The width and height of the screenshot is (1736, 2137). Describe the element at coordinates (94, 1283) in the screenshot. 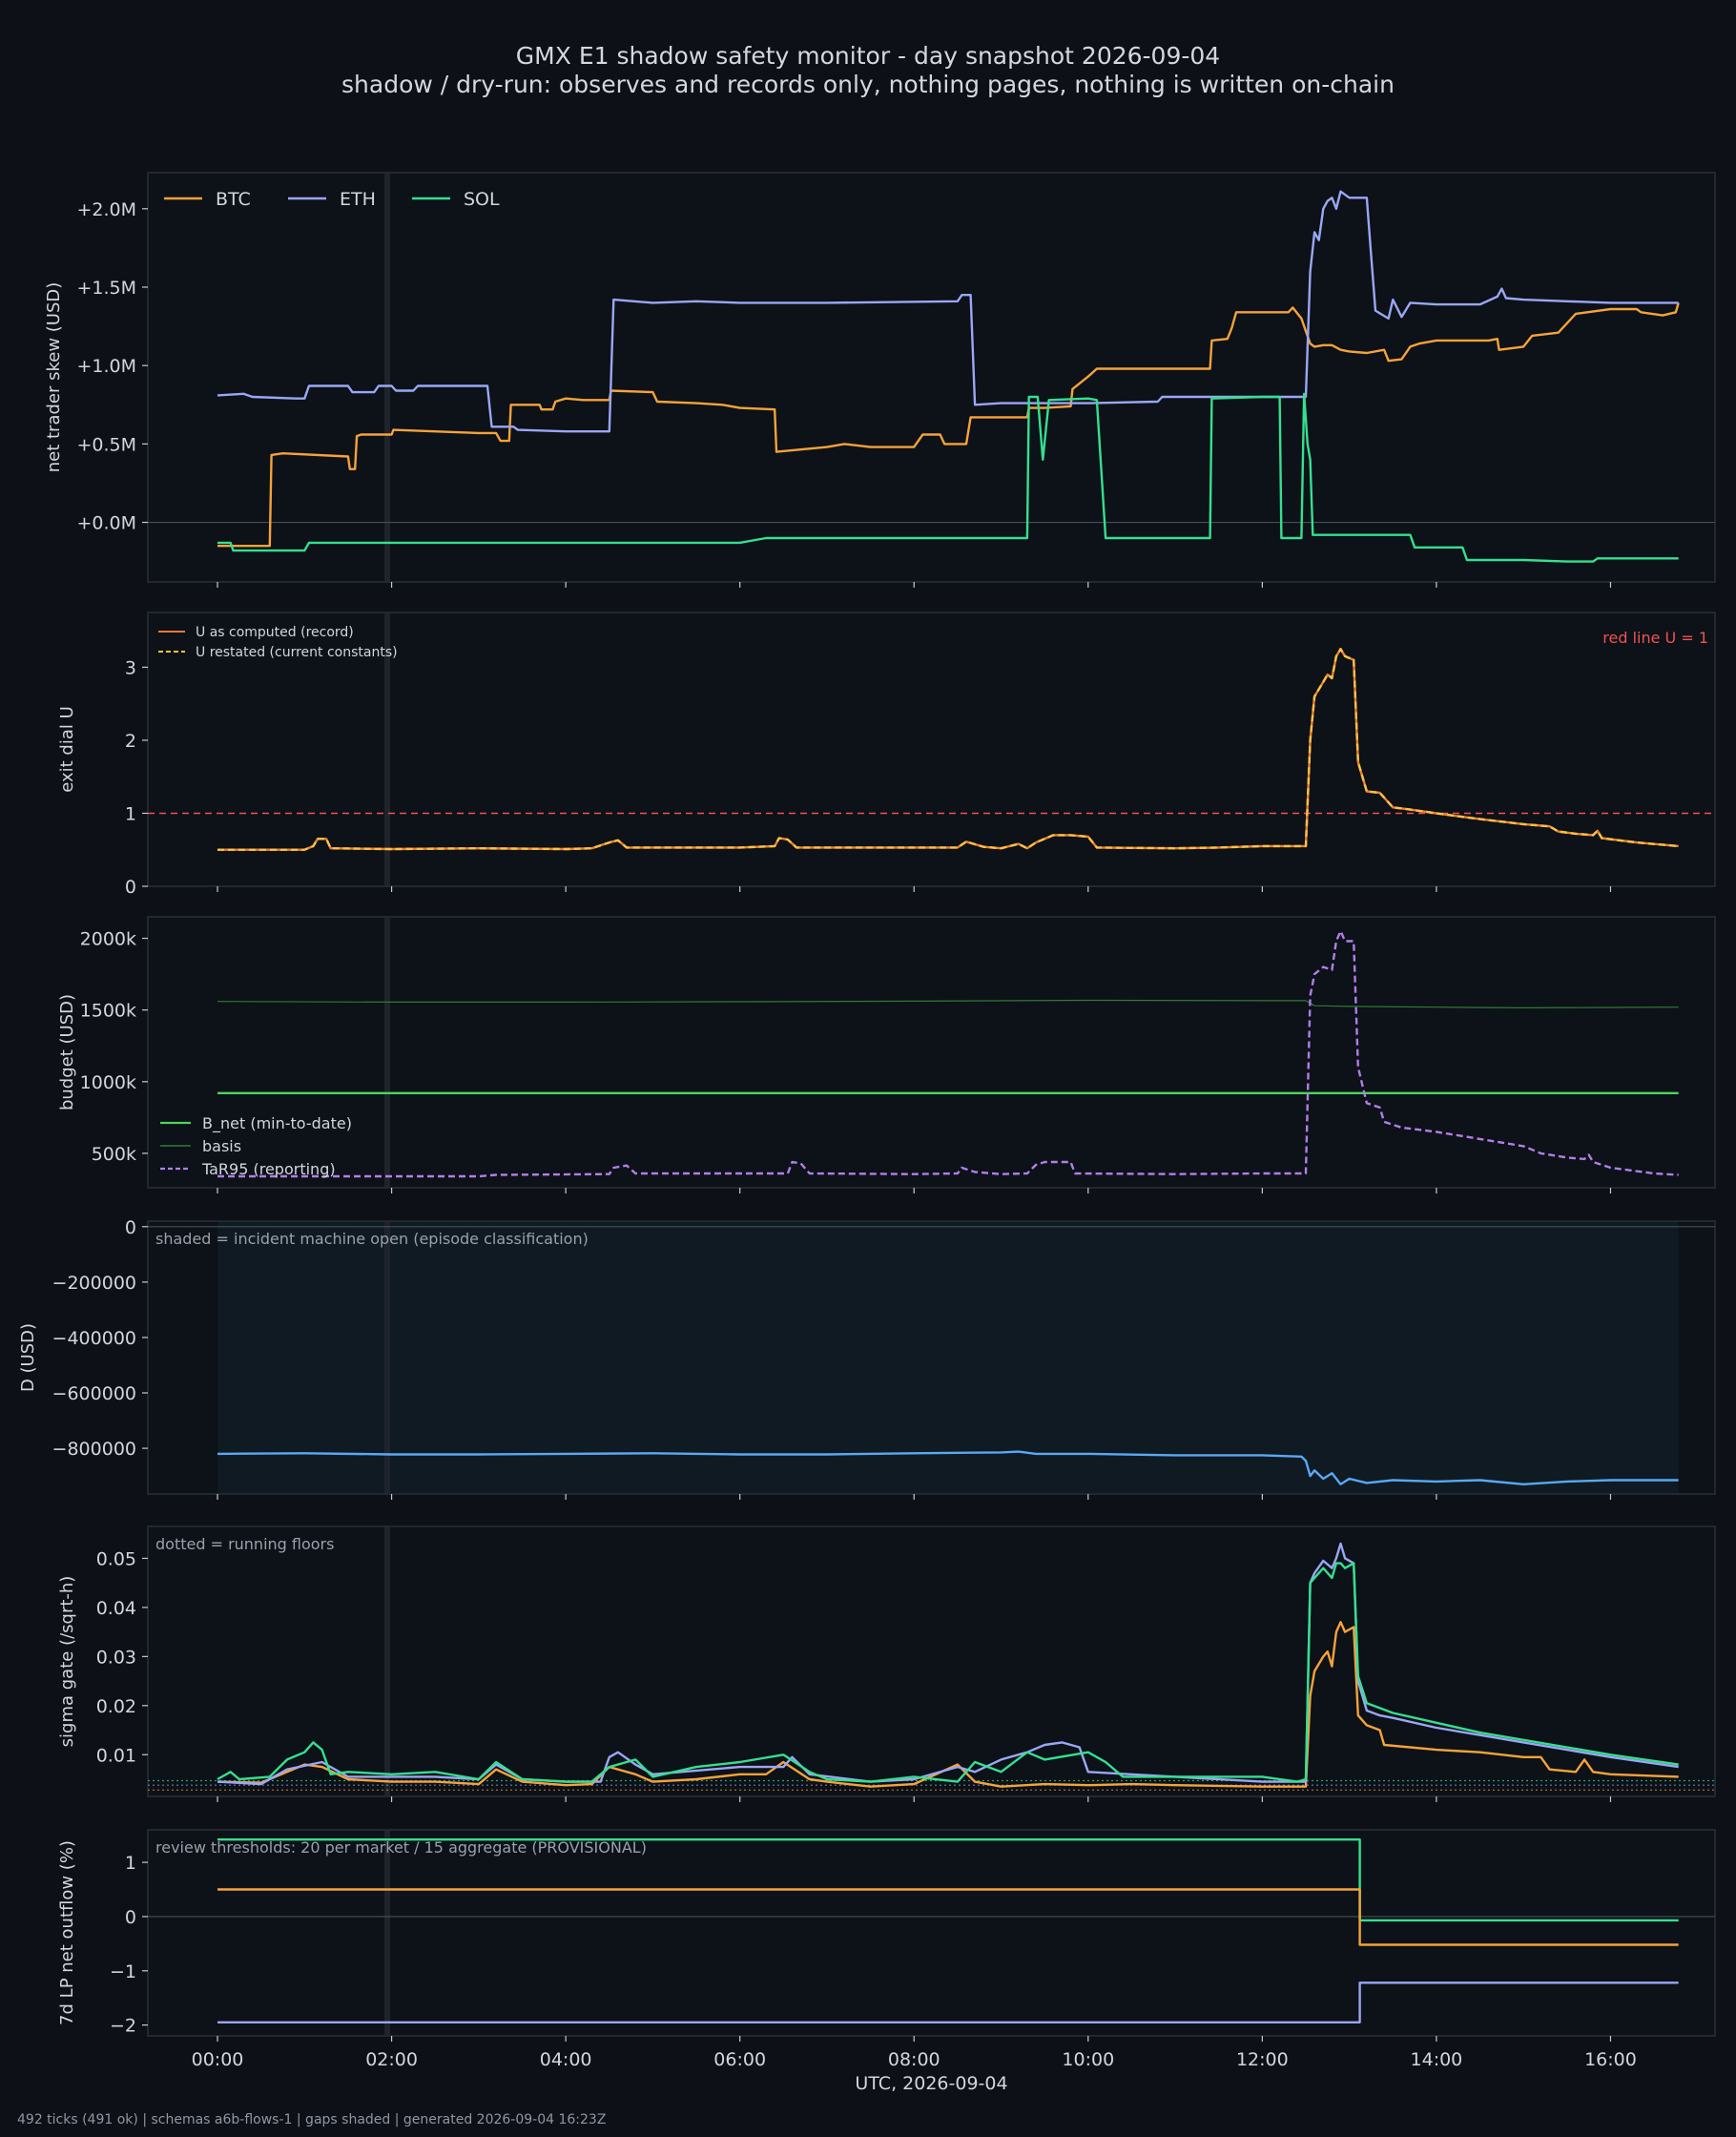

I see `y-tick-label: −200000` at that location.